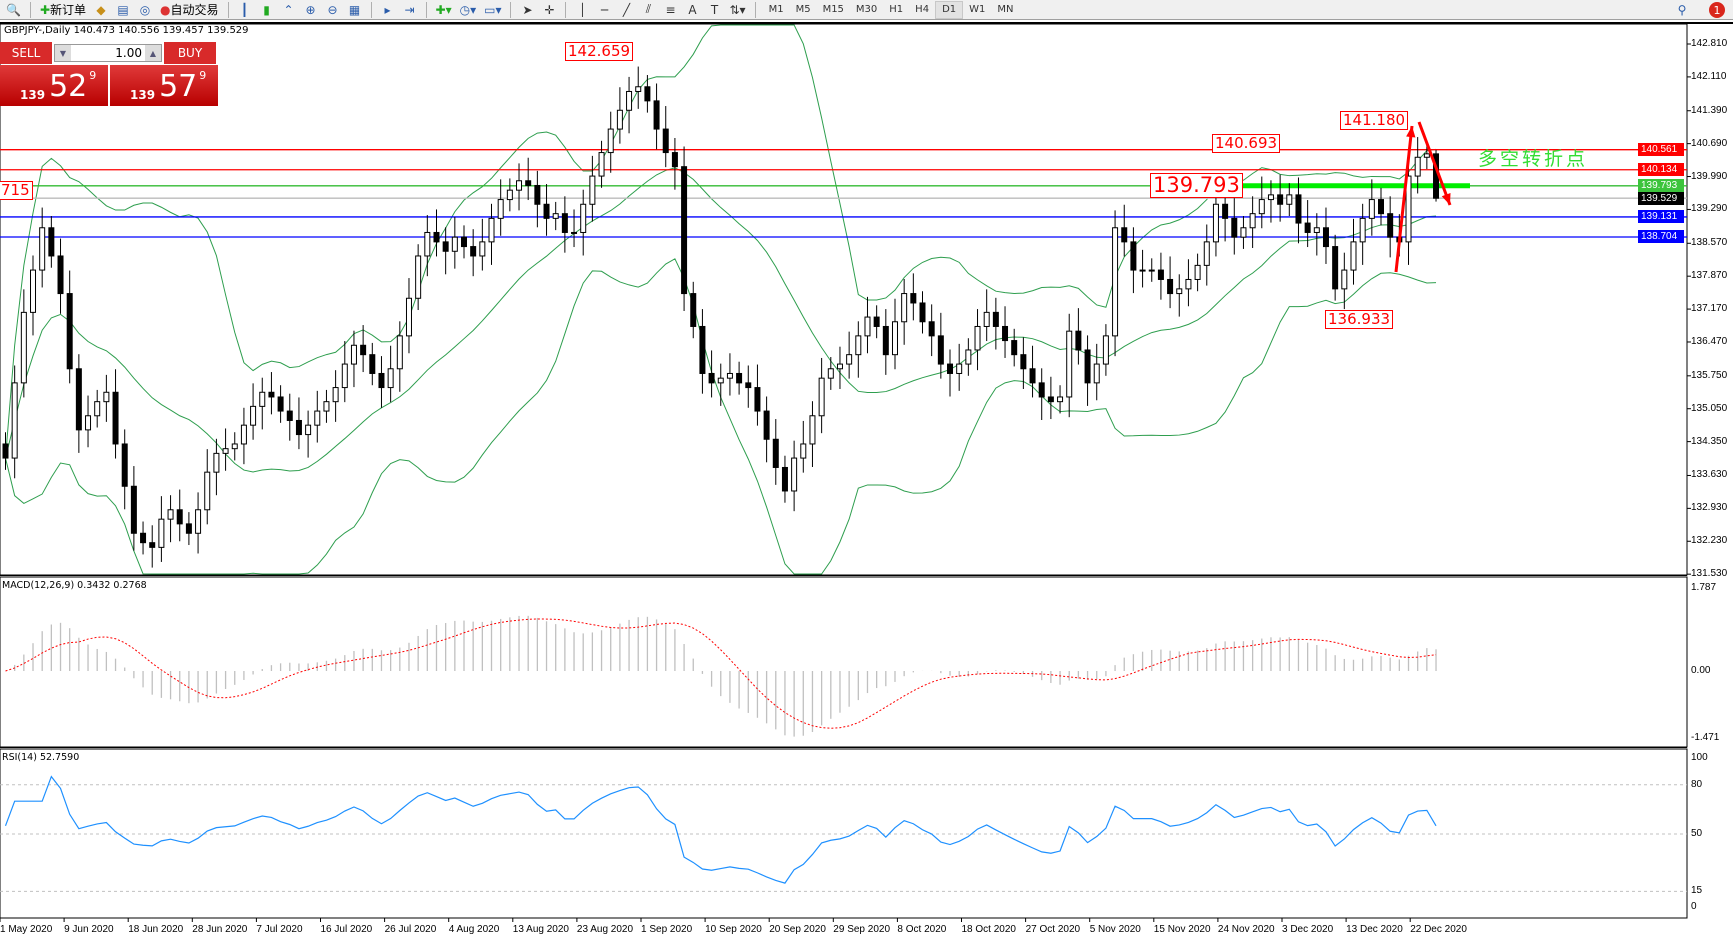  Describe the element at coordinates (153, 53) in the screenshot. I see `lot-increase-icon: ▲` at that location.